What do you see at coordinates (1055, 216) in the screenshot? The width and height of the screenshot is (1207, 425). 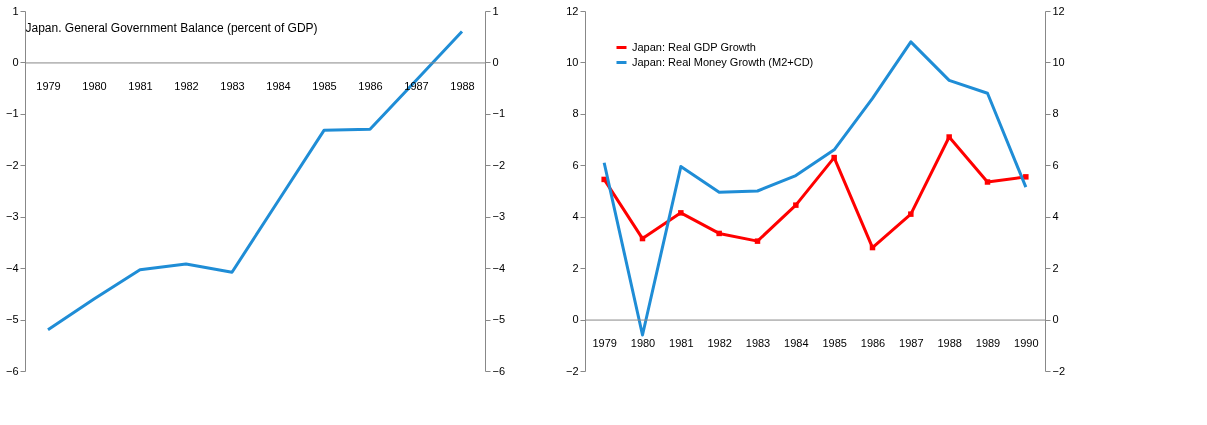 I see `y2-tick-label: 4` at bounding box center [1055, 216].